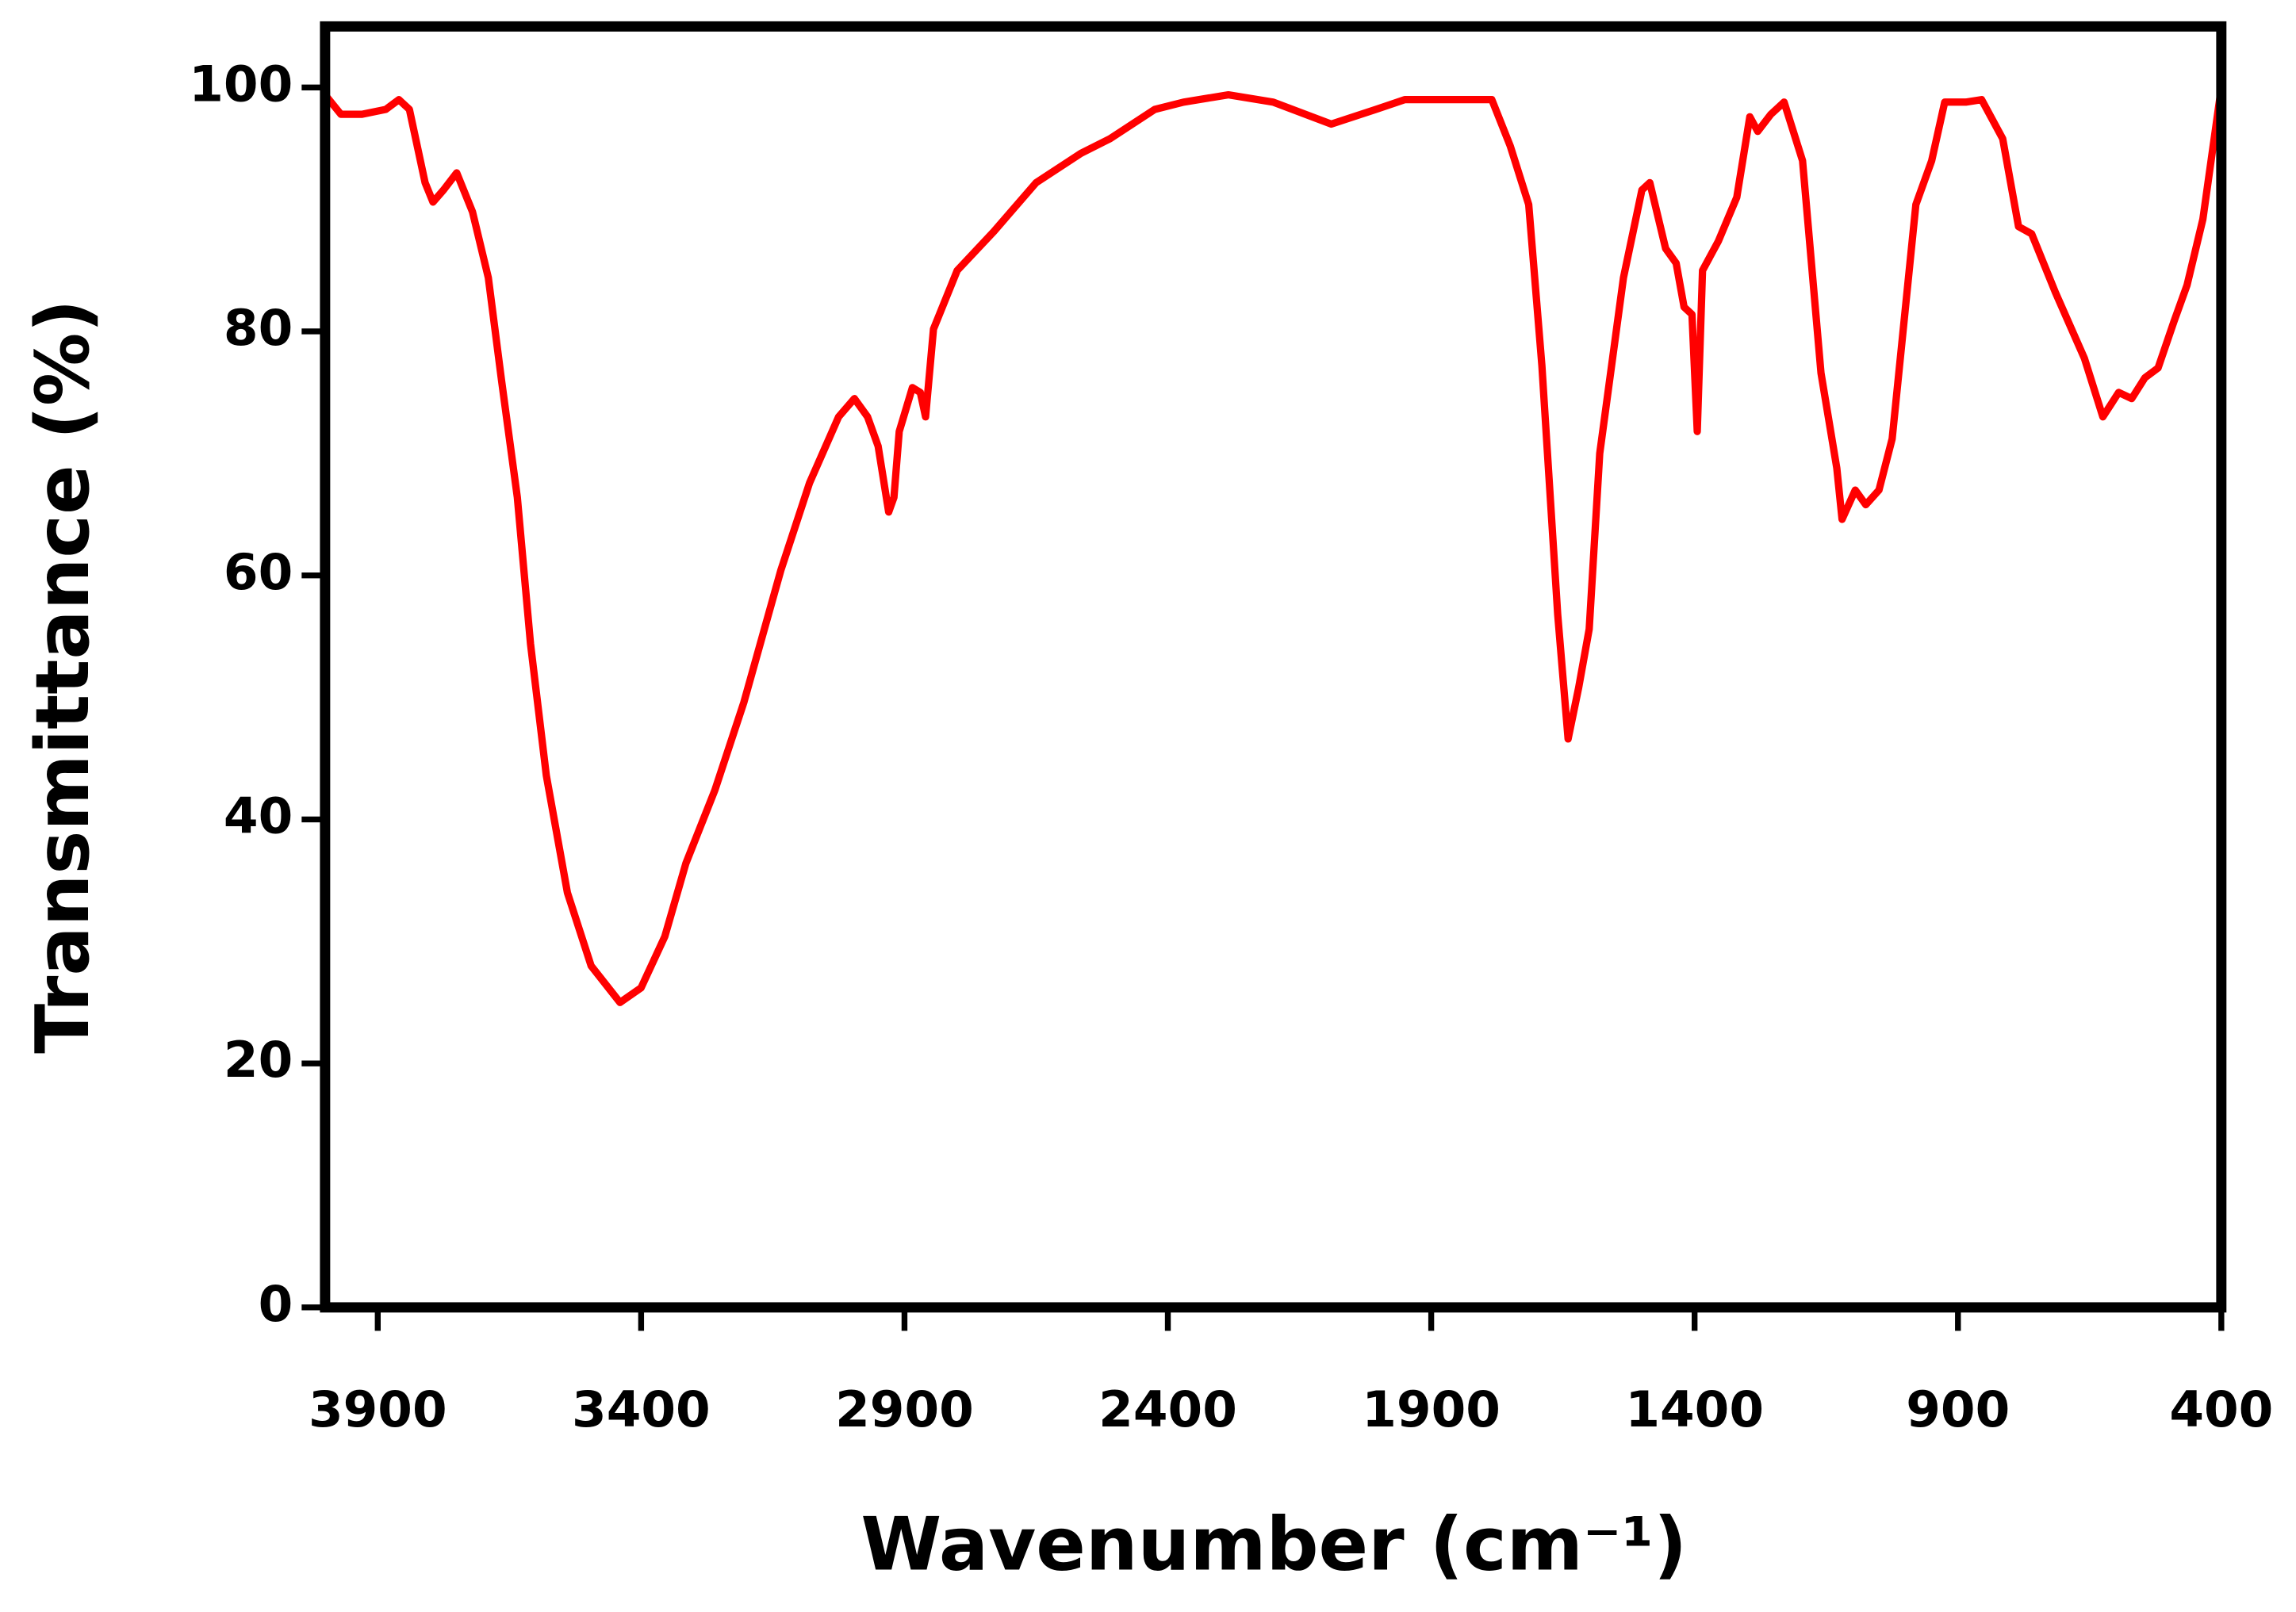  Describe the element at coordinates (378, 1409) in the screenshot. I see `x-tick-label: 3900` at that location.